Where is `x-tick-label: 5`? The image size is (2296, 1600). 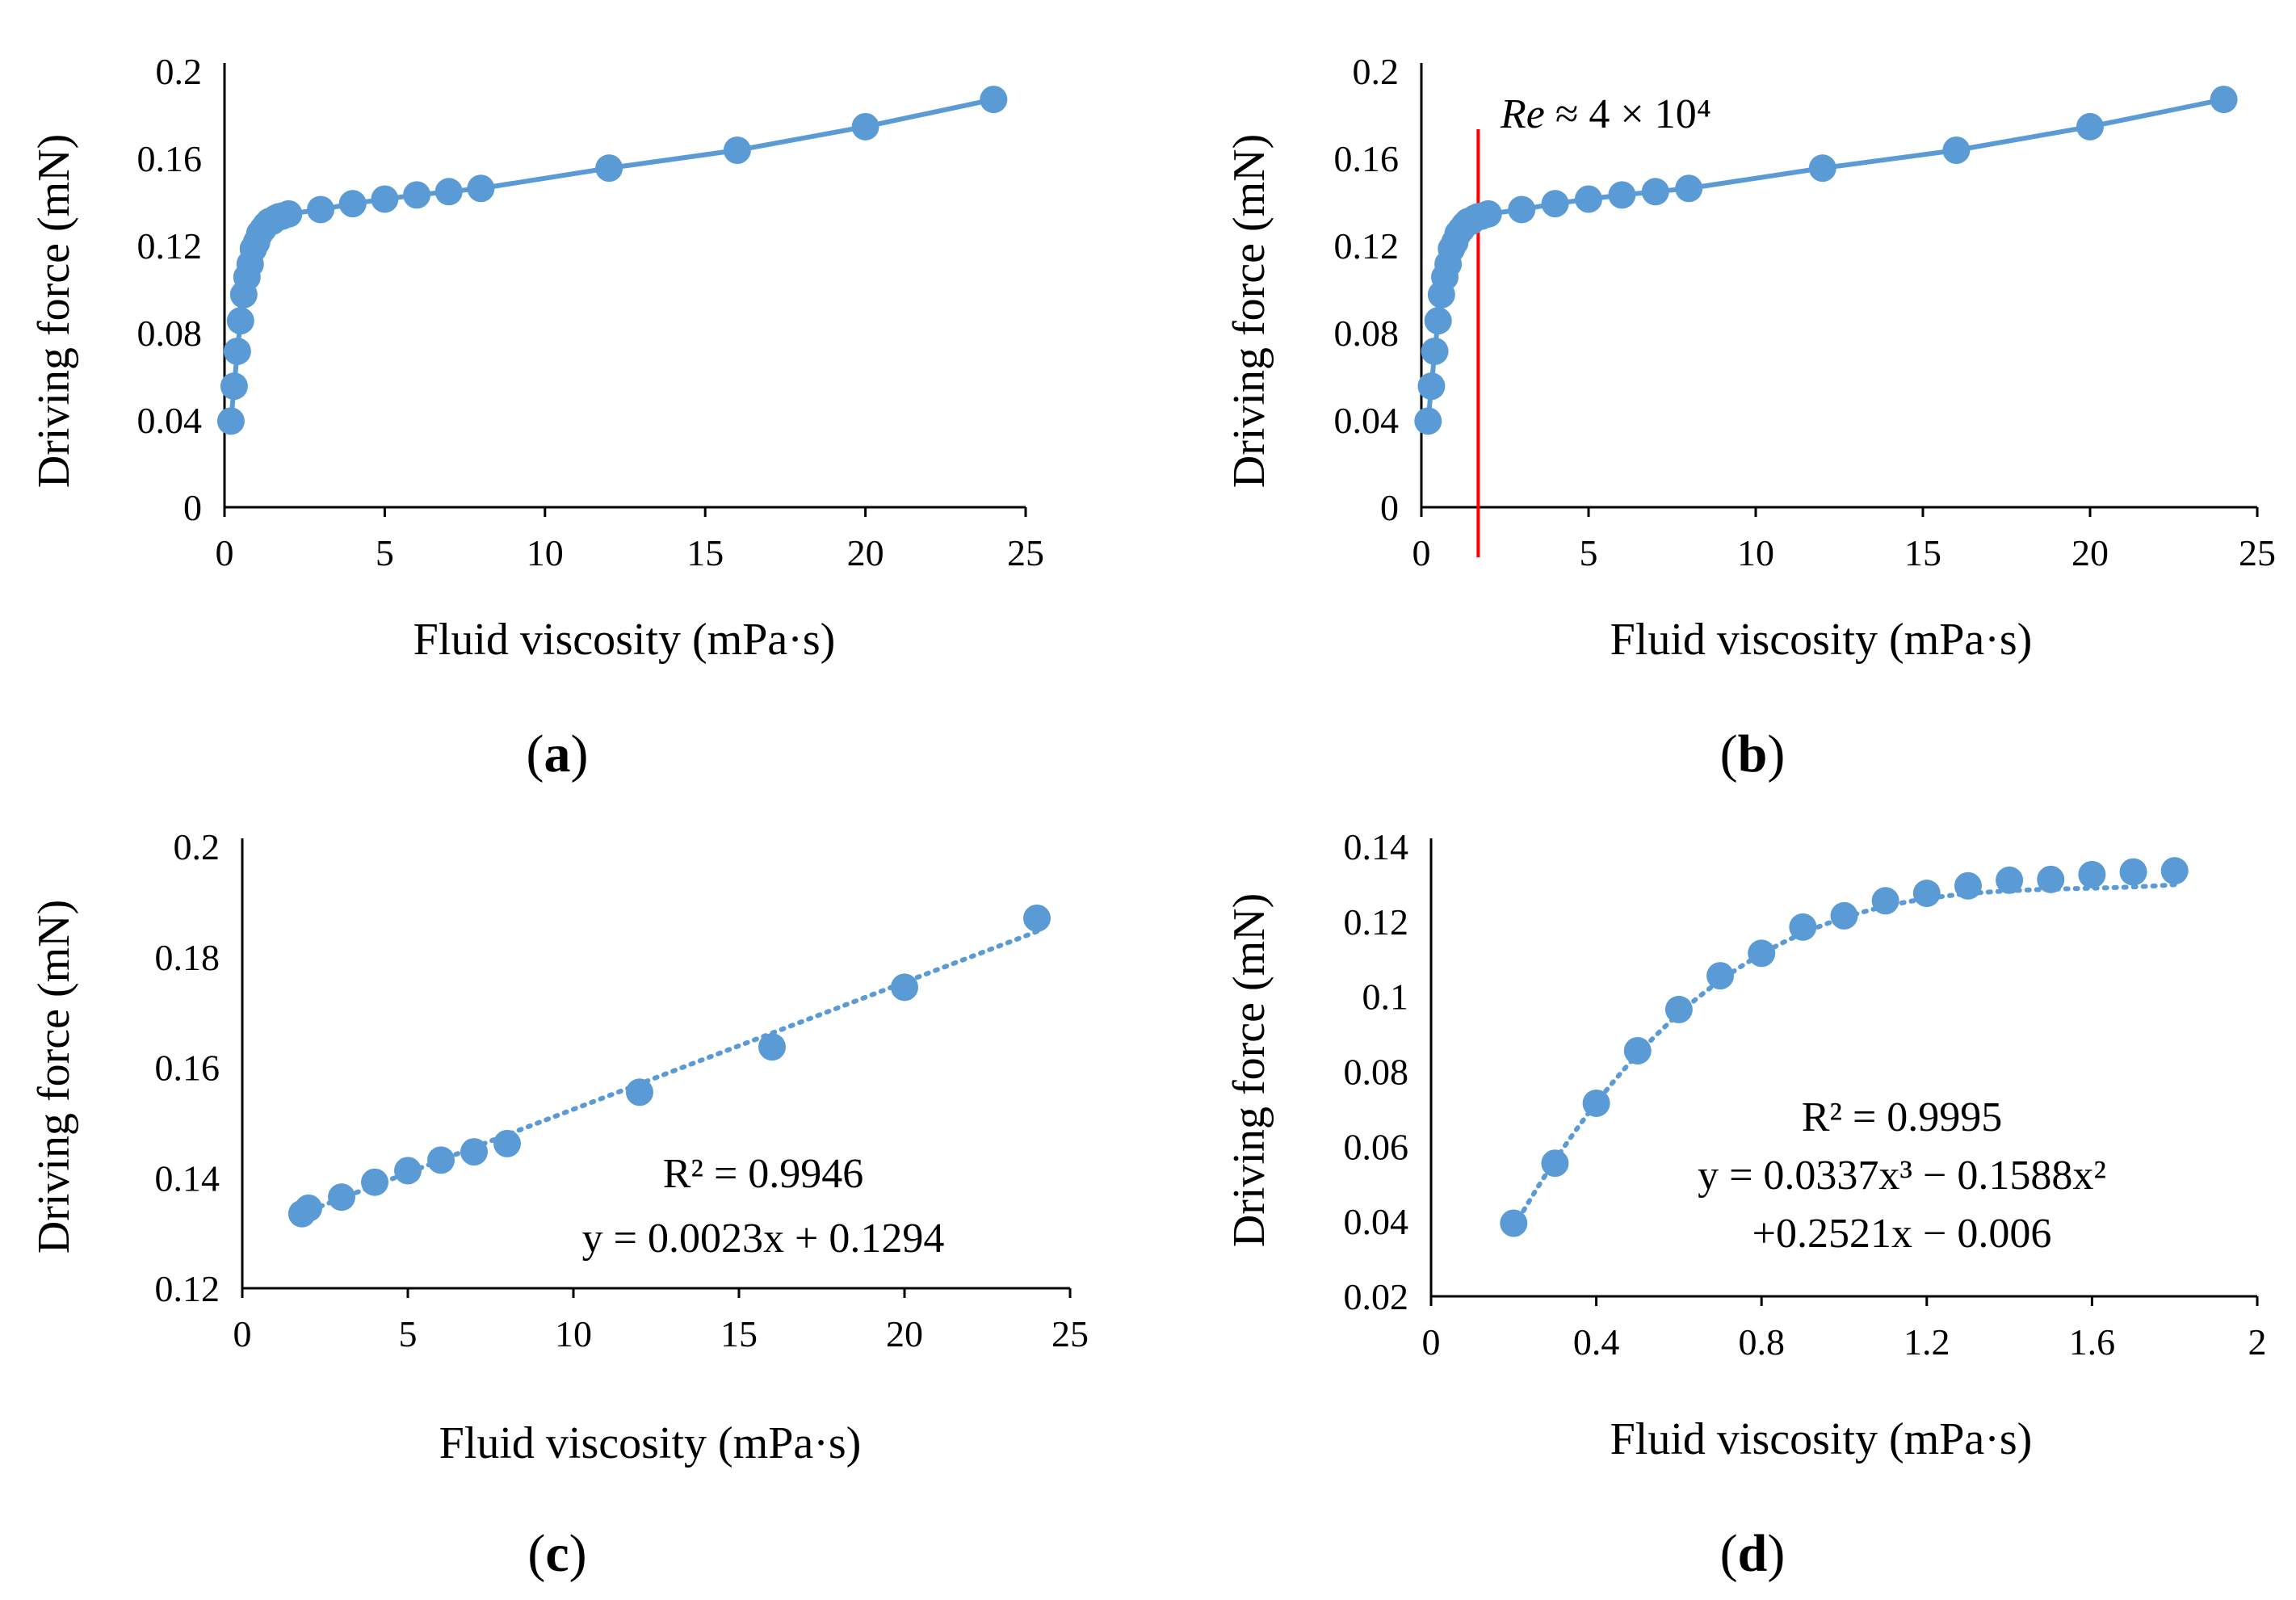
x-tick-label: 5 is located at coordinates (385, 552).